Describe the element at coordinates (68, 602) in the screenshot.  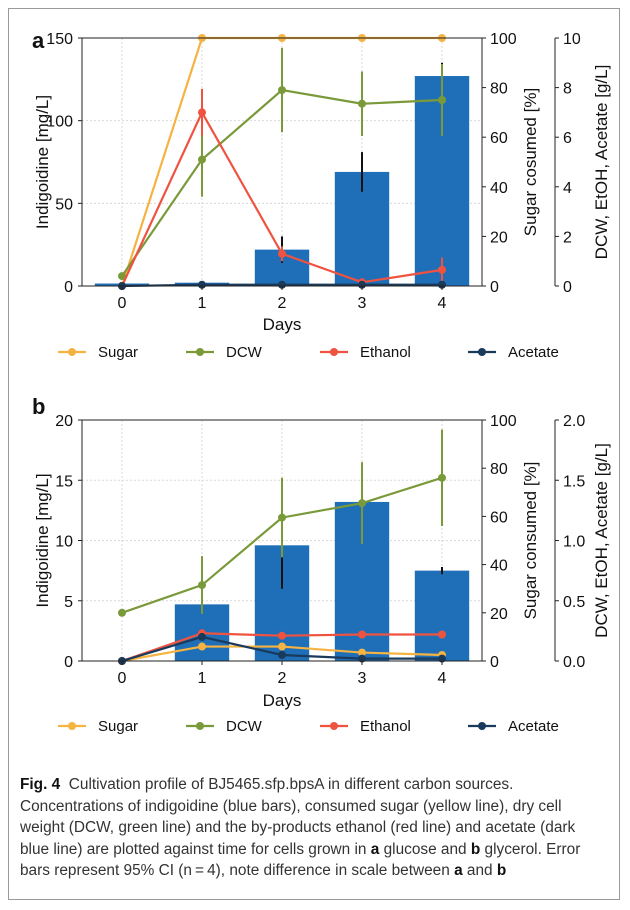
I see `y-tick-label: 5` at that location.